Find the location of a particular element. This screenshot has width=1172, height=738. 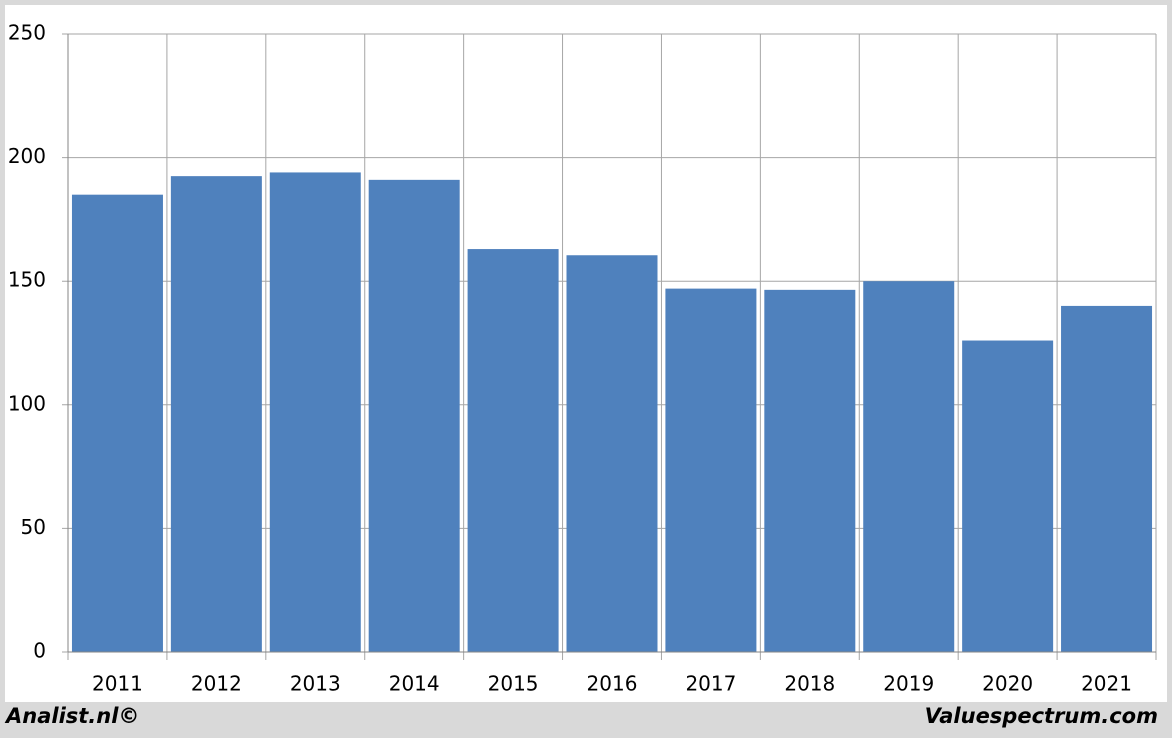

footer-left: Analist.nl© is located at coordinates (71, 716).